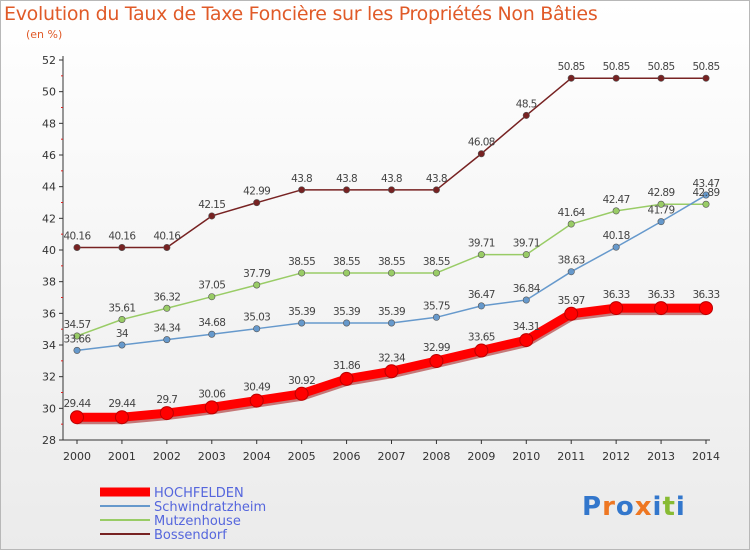  What do you see at coordinates (481, 456) in the screenshot?
I see `x-tick-label: 2009` at bounding box center [481, 456].